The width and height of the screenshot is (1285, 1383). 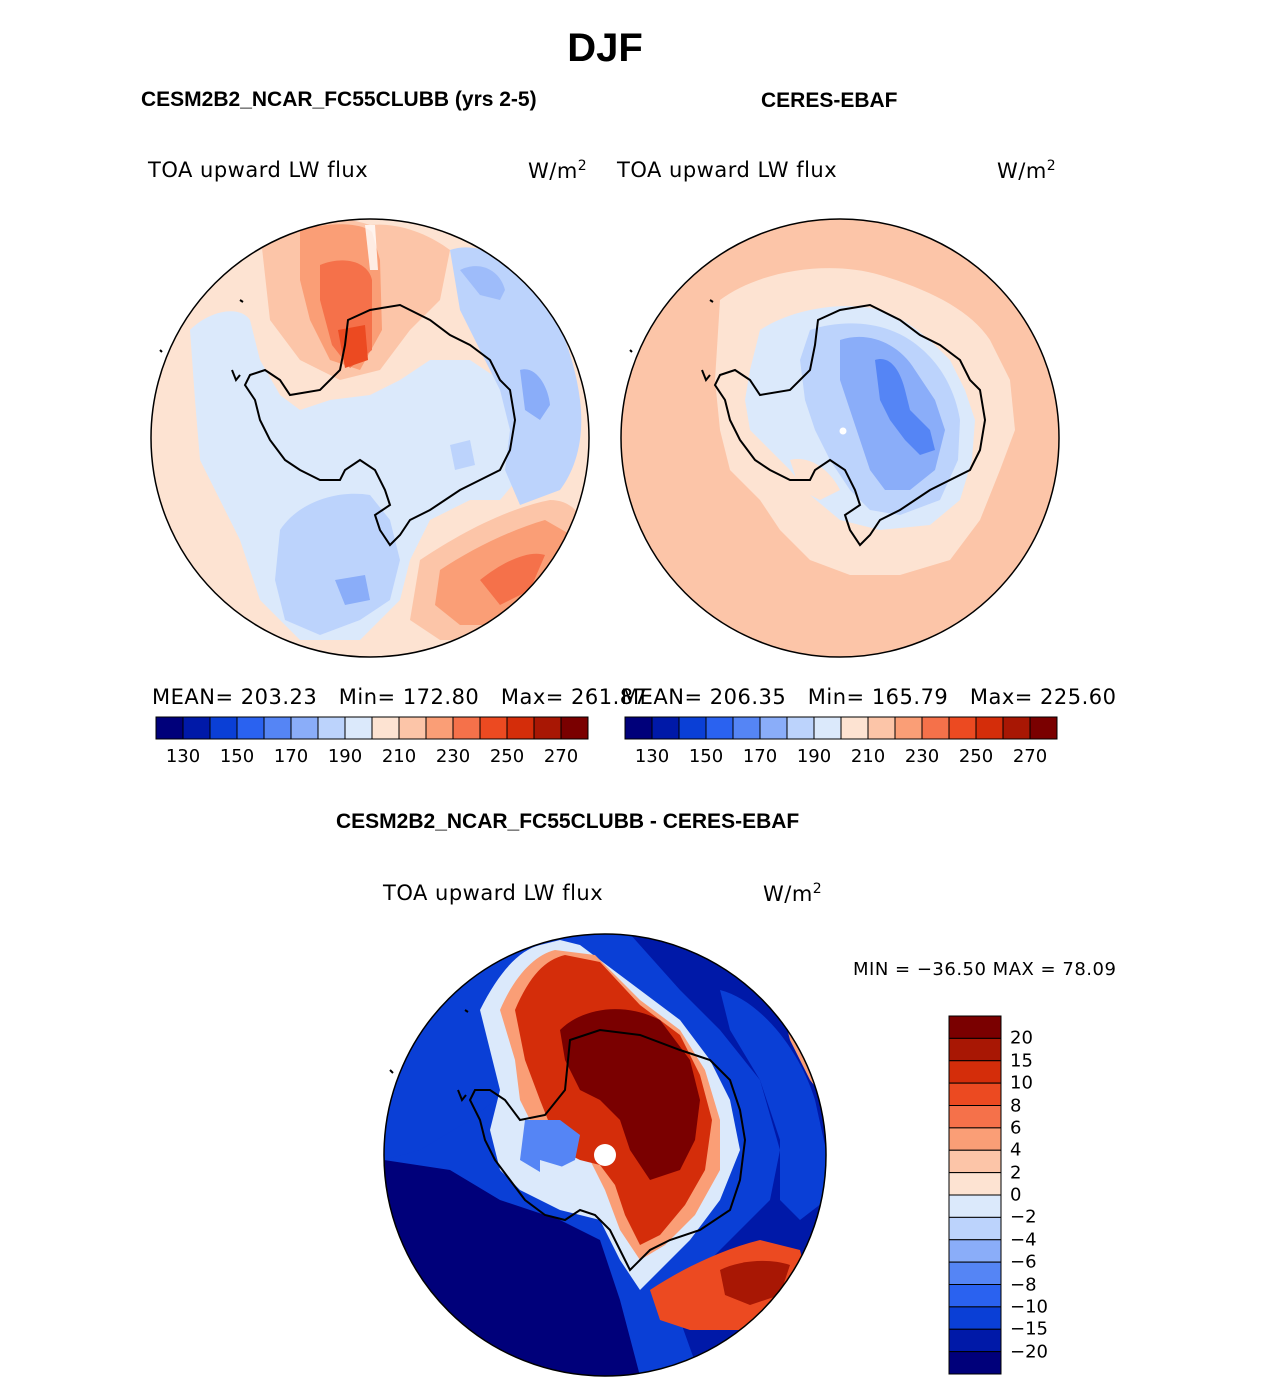 I want to click on panel-2-colorbar-ticks: 130 150 170 190 210 230 250 270, so click(x=841, y=758).